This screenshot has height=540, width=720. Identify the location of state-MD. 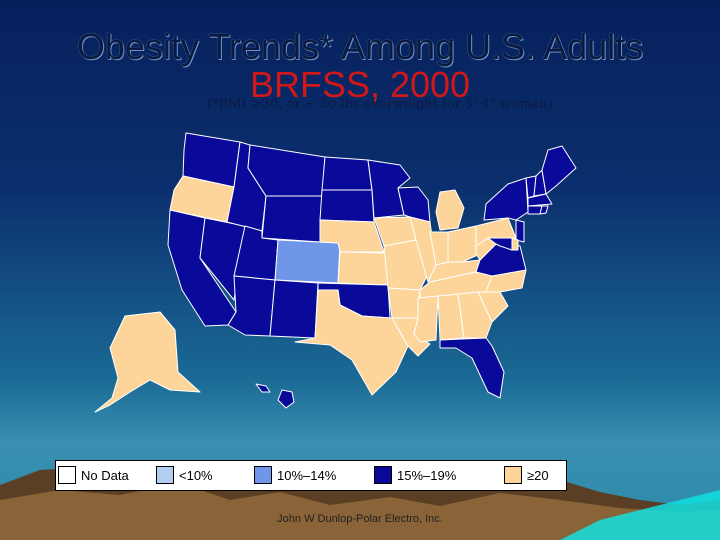
(500, 244).